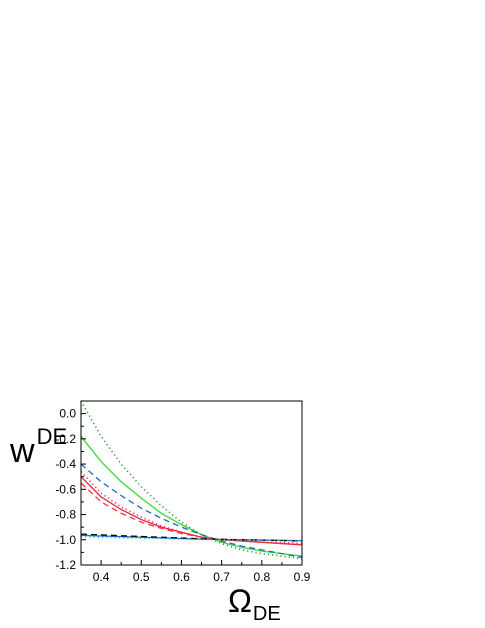 The image size is (485, 628). What do you see at coordinates (65, 464) in the screenshot?
I see `y-tick-label: -0.4` at bounding box center [65, 464].